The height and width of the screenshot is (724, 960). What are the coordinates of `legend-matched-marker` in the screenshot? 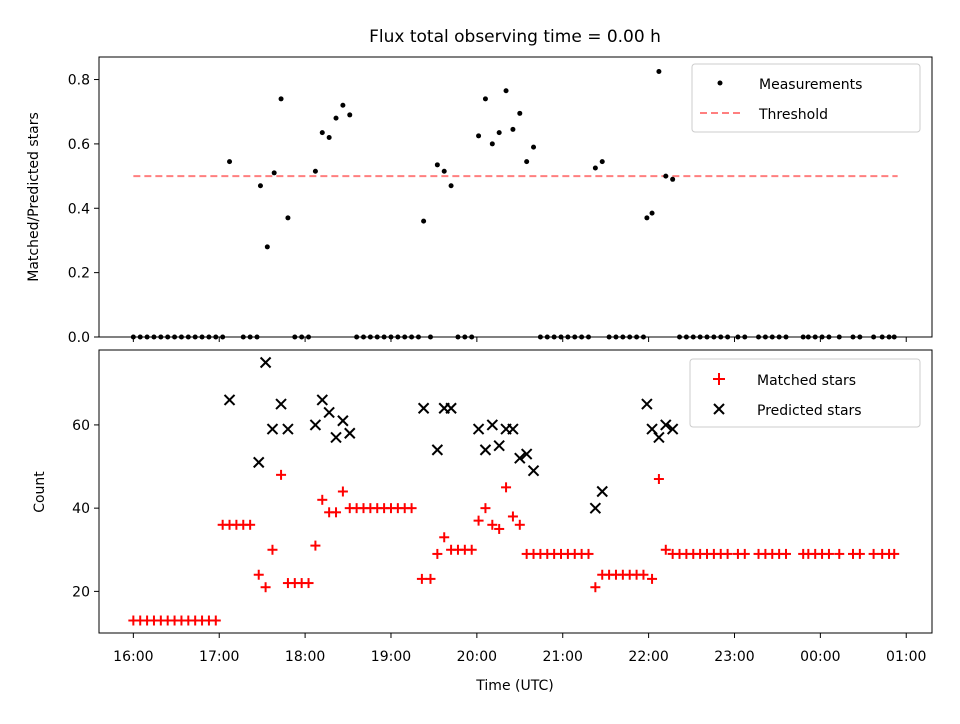 It's located at (719, 379).